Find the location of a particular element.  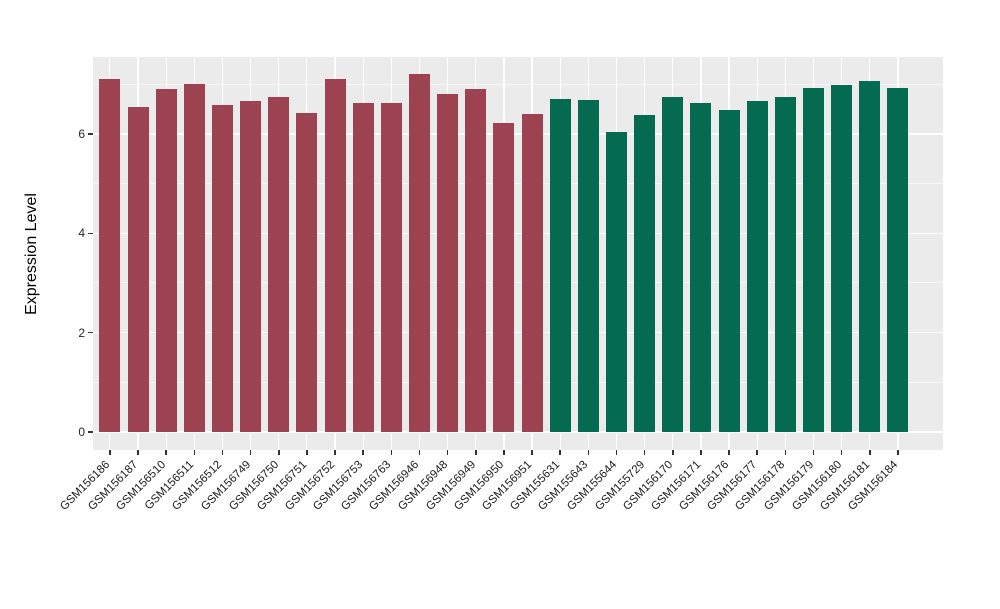

bar-GSM156750 is located at coordinates (279, 264).